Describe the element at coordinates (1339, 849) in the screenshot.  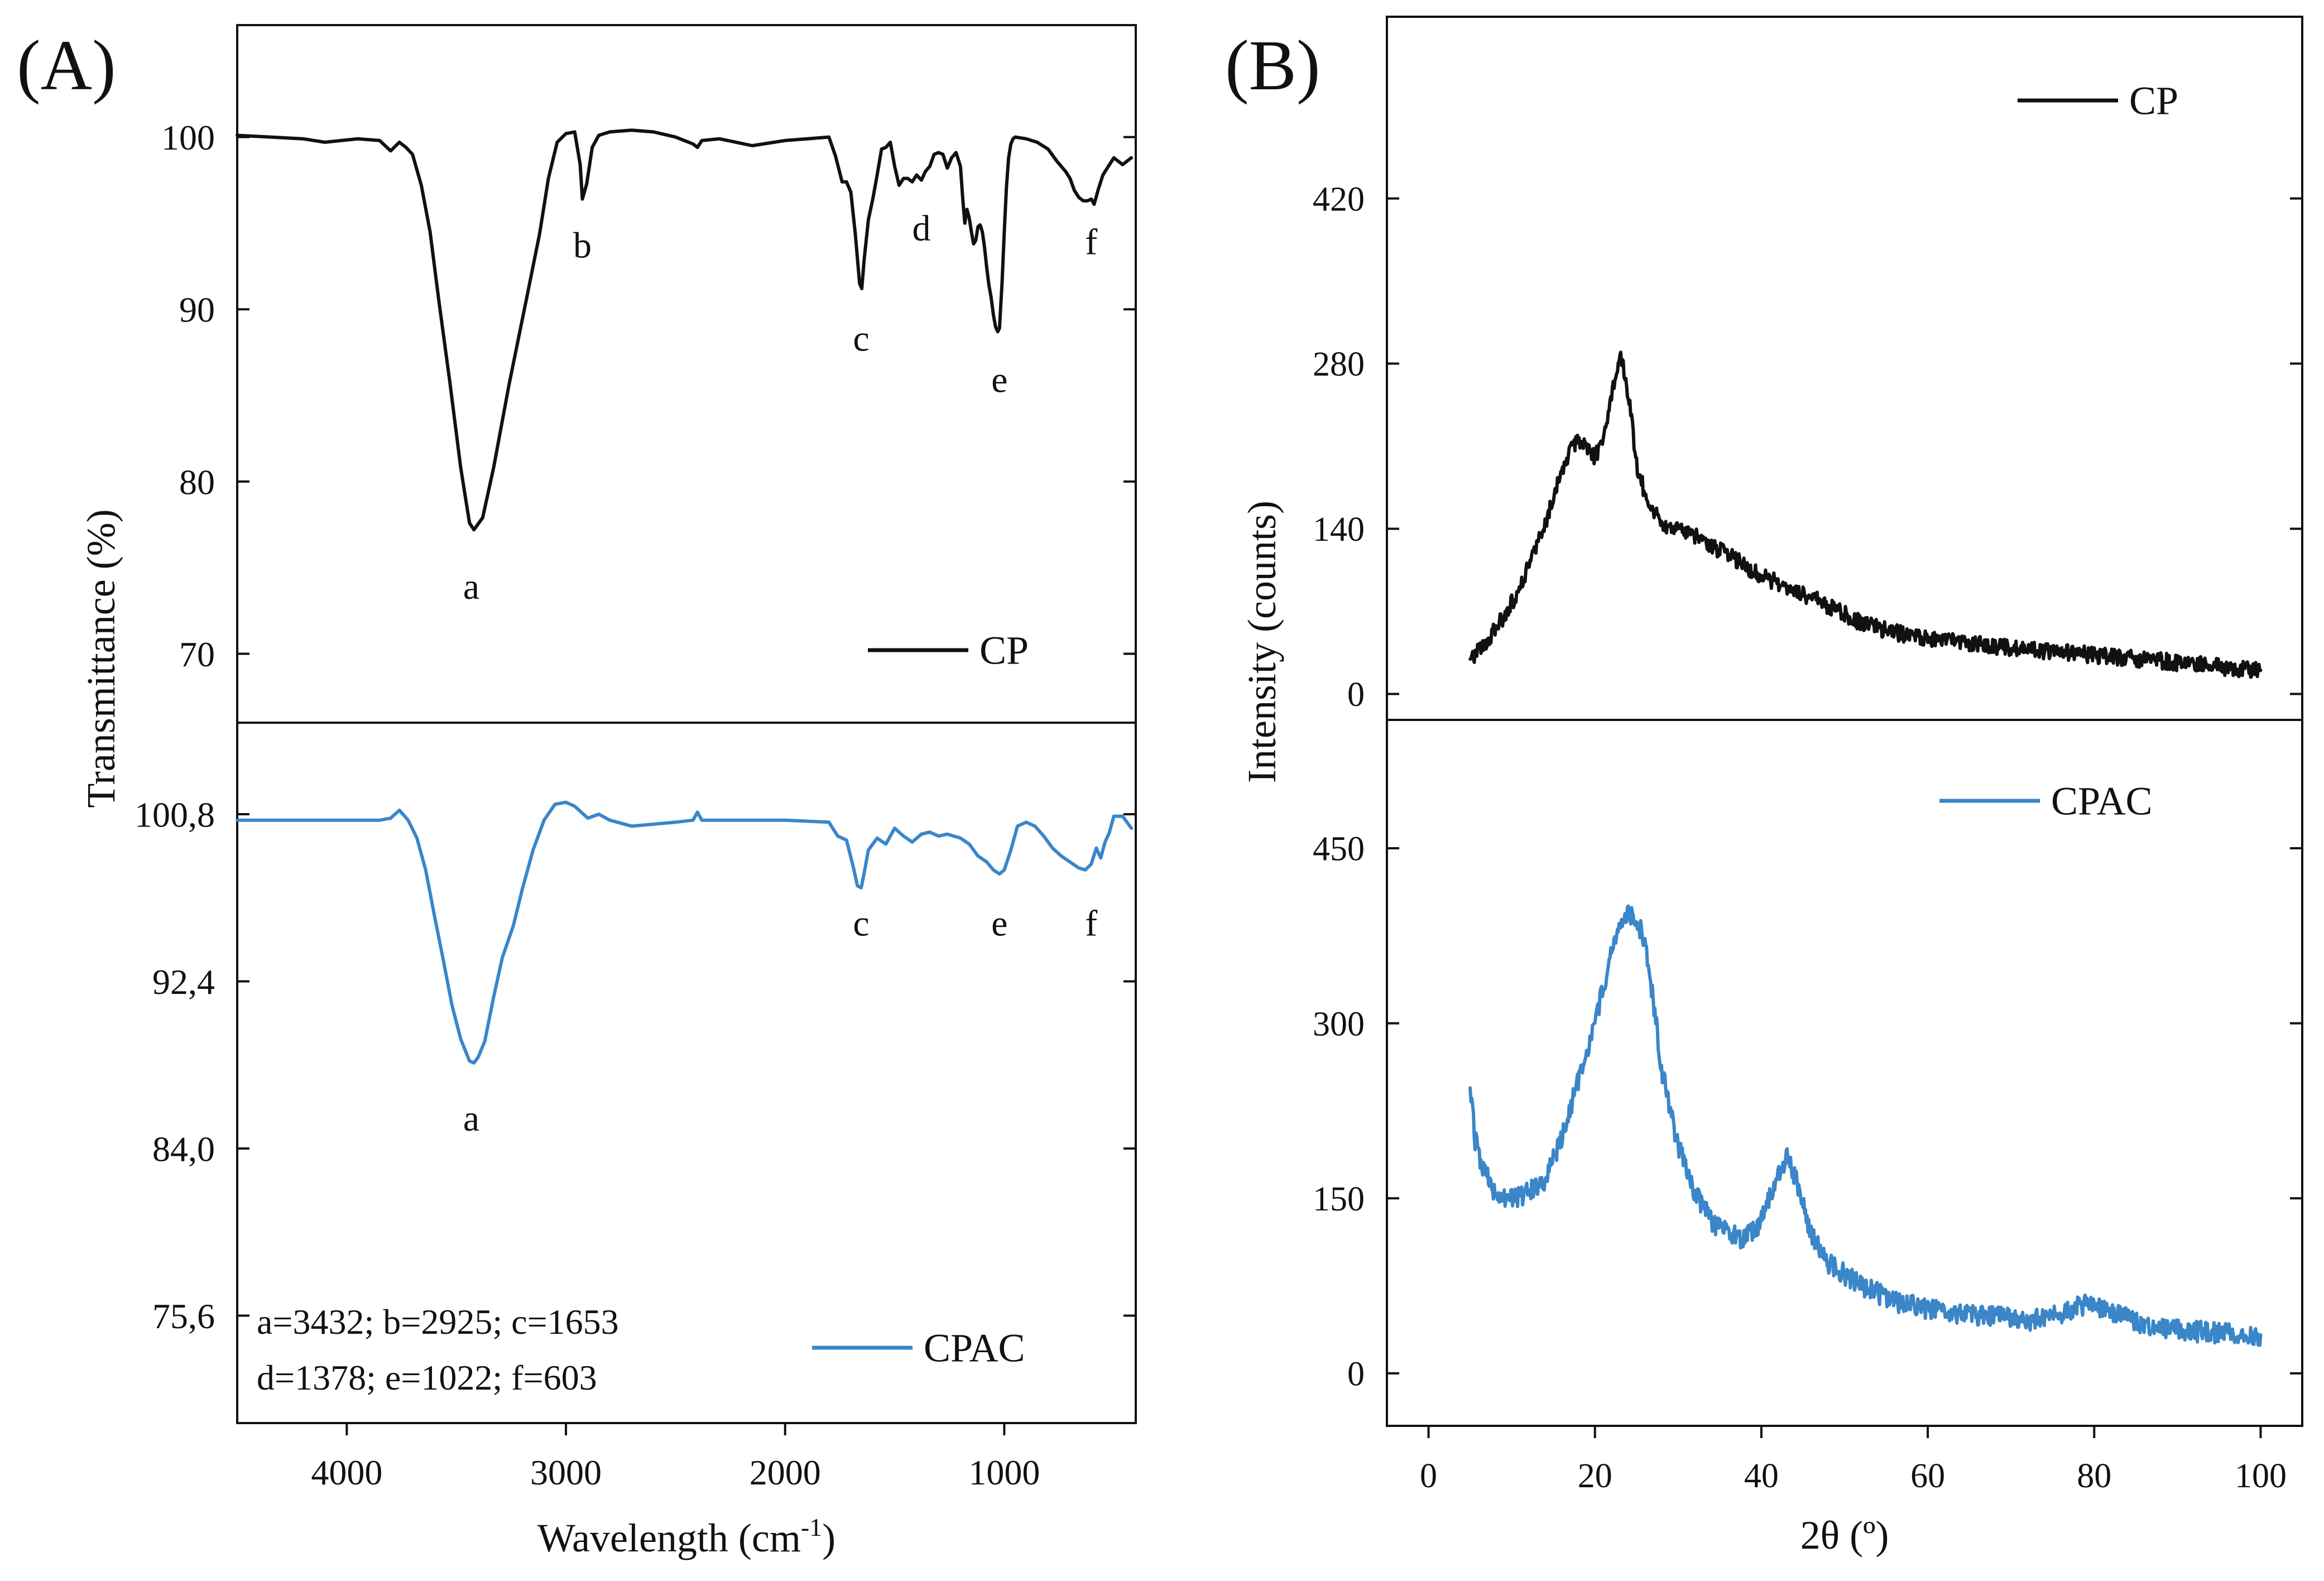
I see `y-tick-label: 450` at that location.